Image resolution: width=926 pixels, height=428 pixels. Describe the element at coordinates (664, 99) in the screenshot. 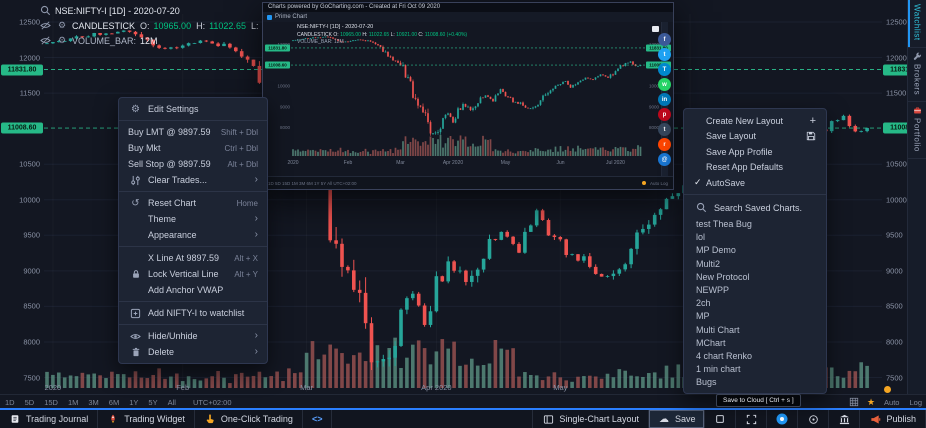

I see `linkedin-share-icon: in` at that location.